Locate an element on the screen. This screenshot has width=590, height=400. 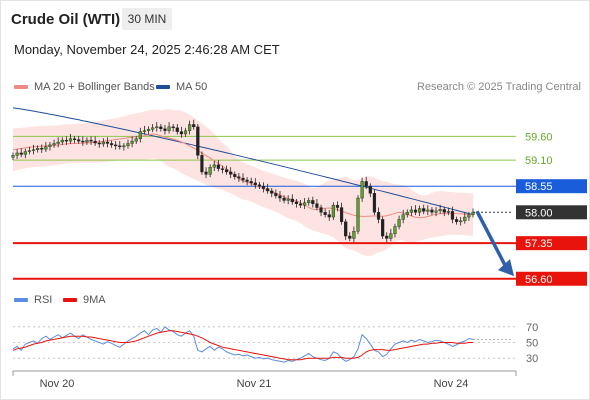
instrument-title: Crude Oil (WTI) is located at coordinates (66, 19).